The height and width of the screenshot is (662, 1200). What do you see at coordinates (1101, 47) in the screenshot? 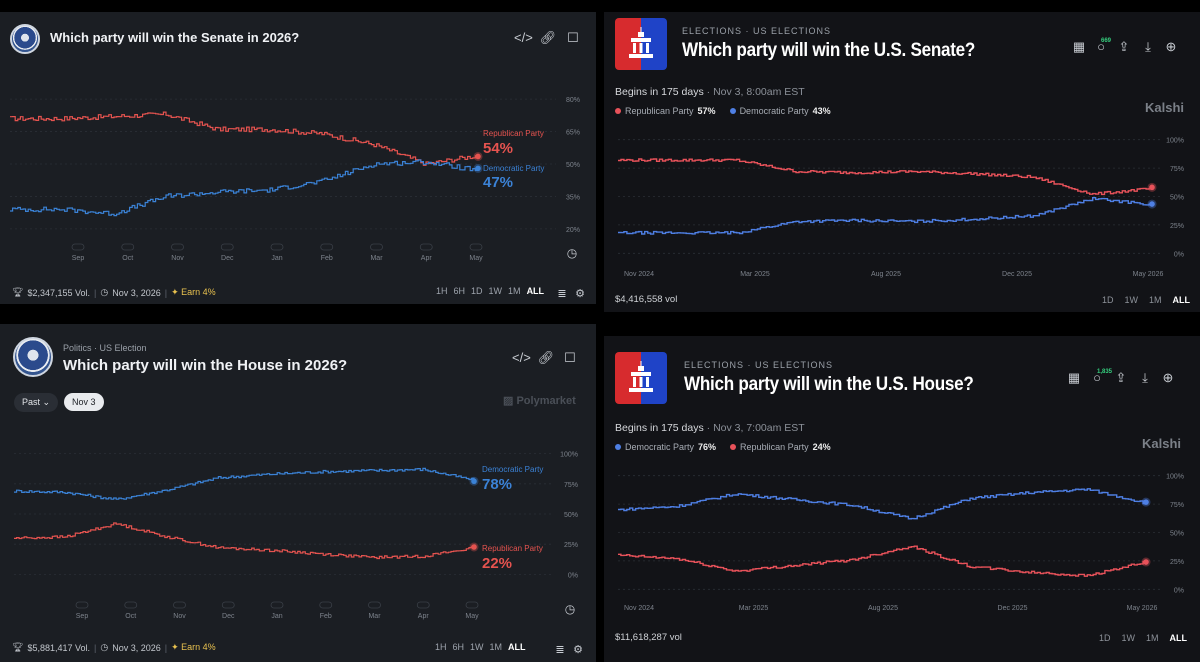
I see `comment-icon: ○ 669` at bounding box center [1101, 47].